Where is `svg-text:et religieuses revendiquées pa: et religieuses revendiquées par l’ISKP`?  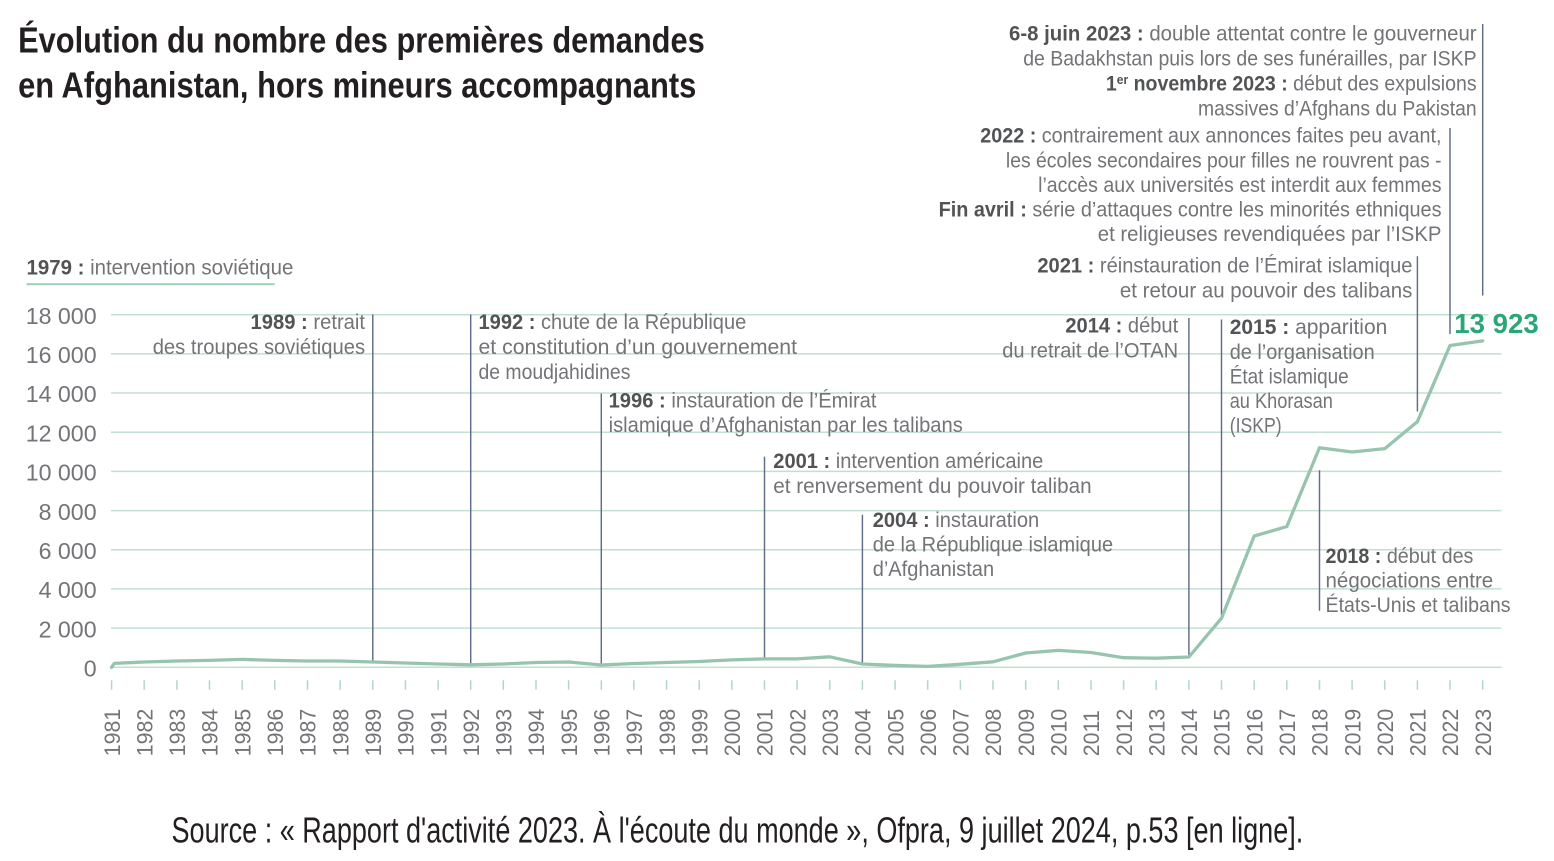
svg-text:et religieuses revendiquées pa: et religieuses revendiquées par l’ISKP is located at coordinates (1270, 234).